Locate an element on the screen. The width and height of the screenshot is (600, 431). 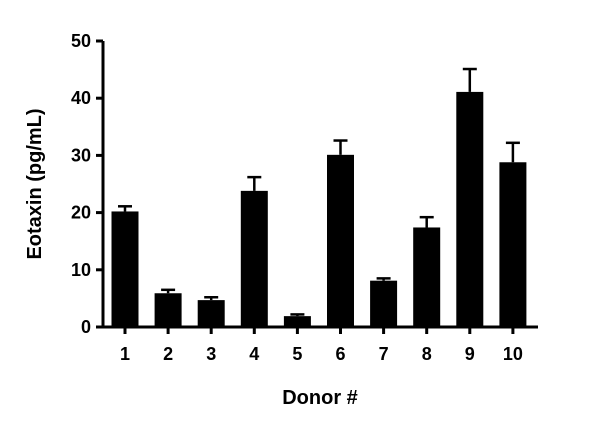
x-tick-label: 4 is located at coordinates (254, 354).